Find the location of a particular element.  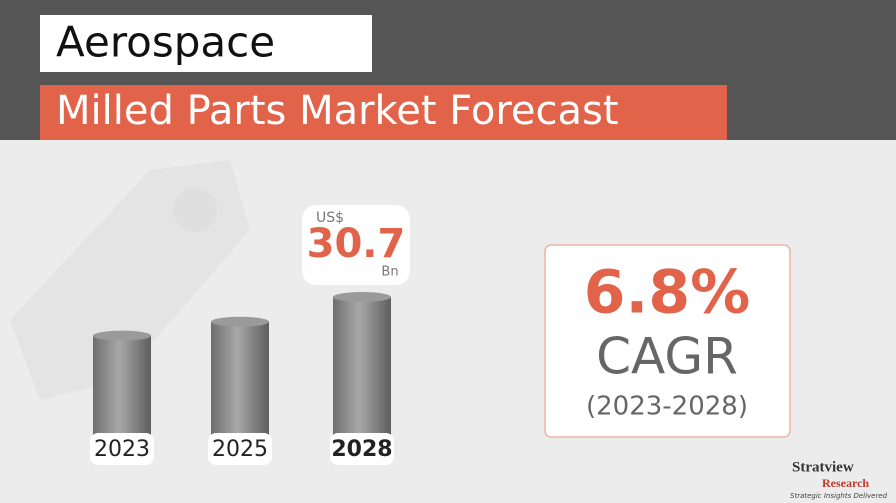

category-label: 2025 is located at coordinates (240, 449).